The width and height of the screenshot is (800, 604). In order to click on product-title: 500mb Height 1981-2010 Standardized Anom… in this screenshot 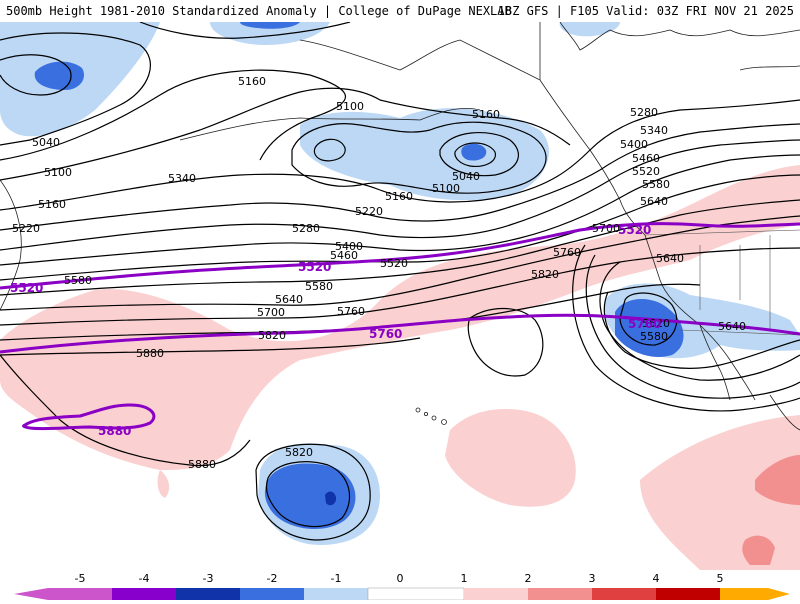, I will do `click(259, 11)`.